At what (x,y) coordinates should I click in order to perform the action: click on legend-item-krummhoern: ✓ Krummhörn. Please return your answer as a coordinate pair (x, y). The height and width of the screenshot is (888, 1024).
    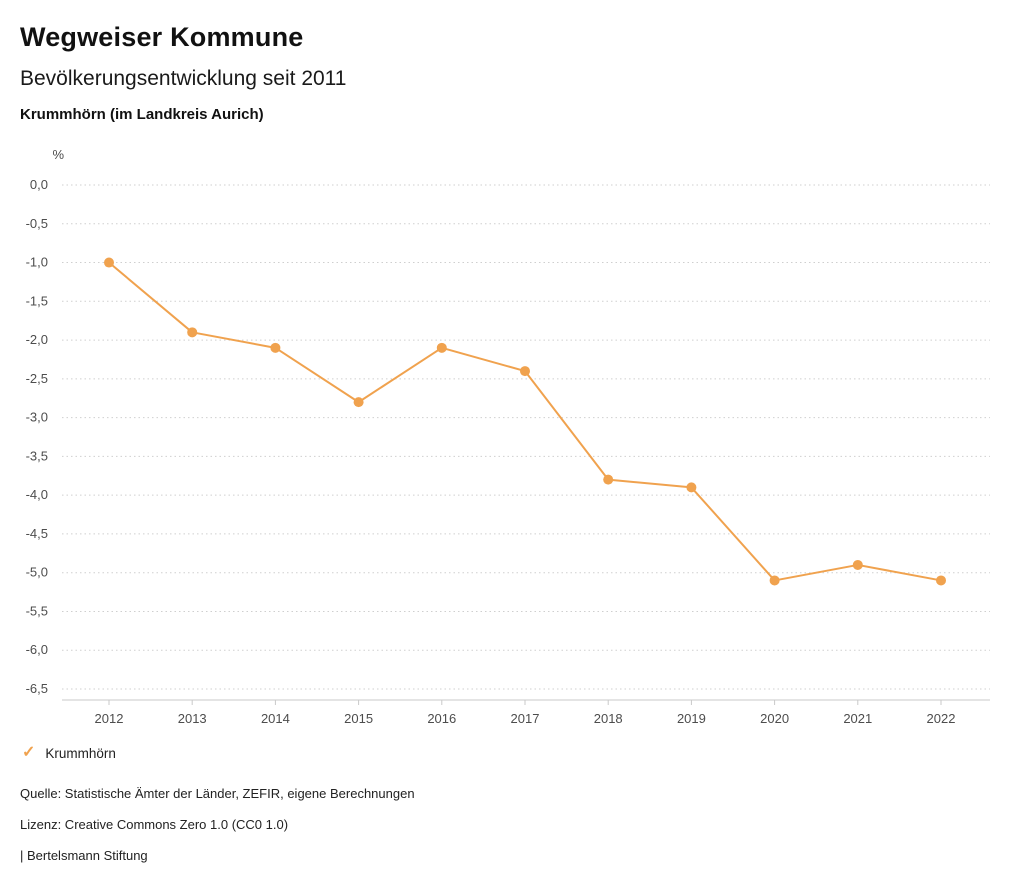
    Looking at the image, I should click on (69, 753).